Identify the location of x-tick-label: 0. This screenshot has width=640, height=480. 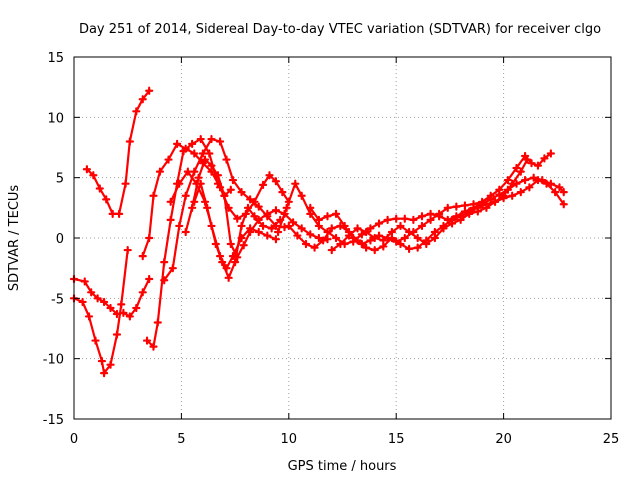
(74, 439).